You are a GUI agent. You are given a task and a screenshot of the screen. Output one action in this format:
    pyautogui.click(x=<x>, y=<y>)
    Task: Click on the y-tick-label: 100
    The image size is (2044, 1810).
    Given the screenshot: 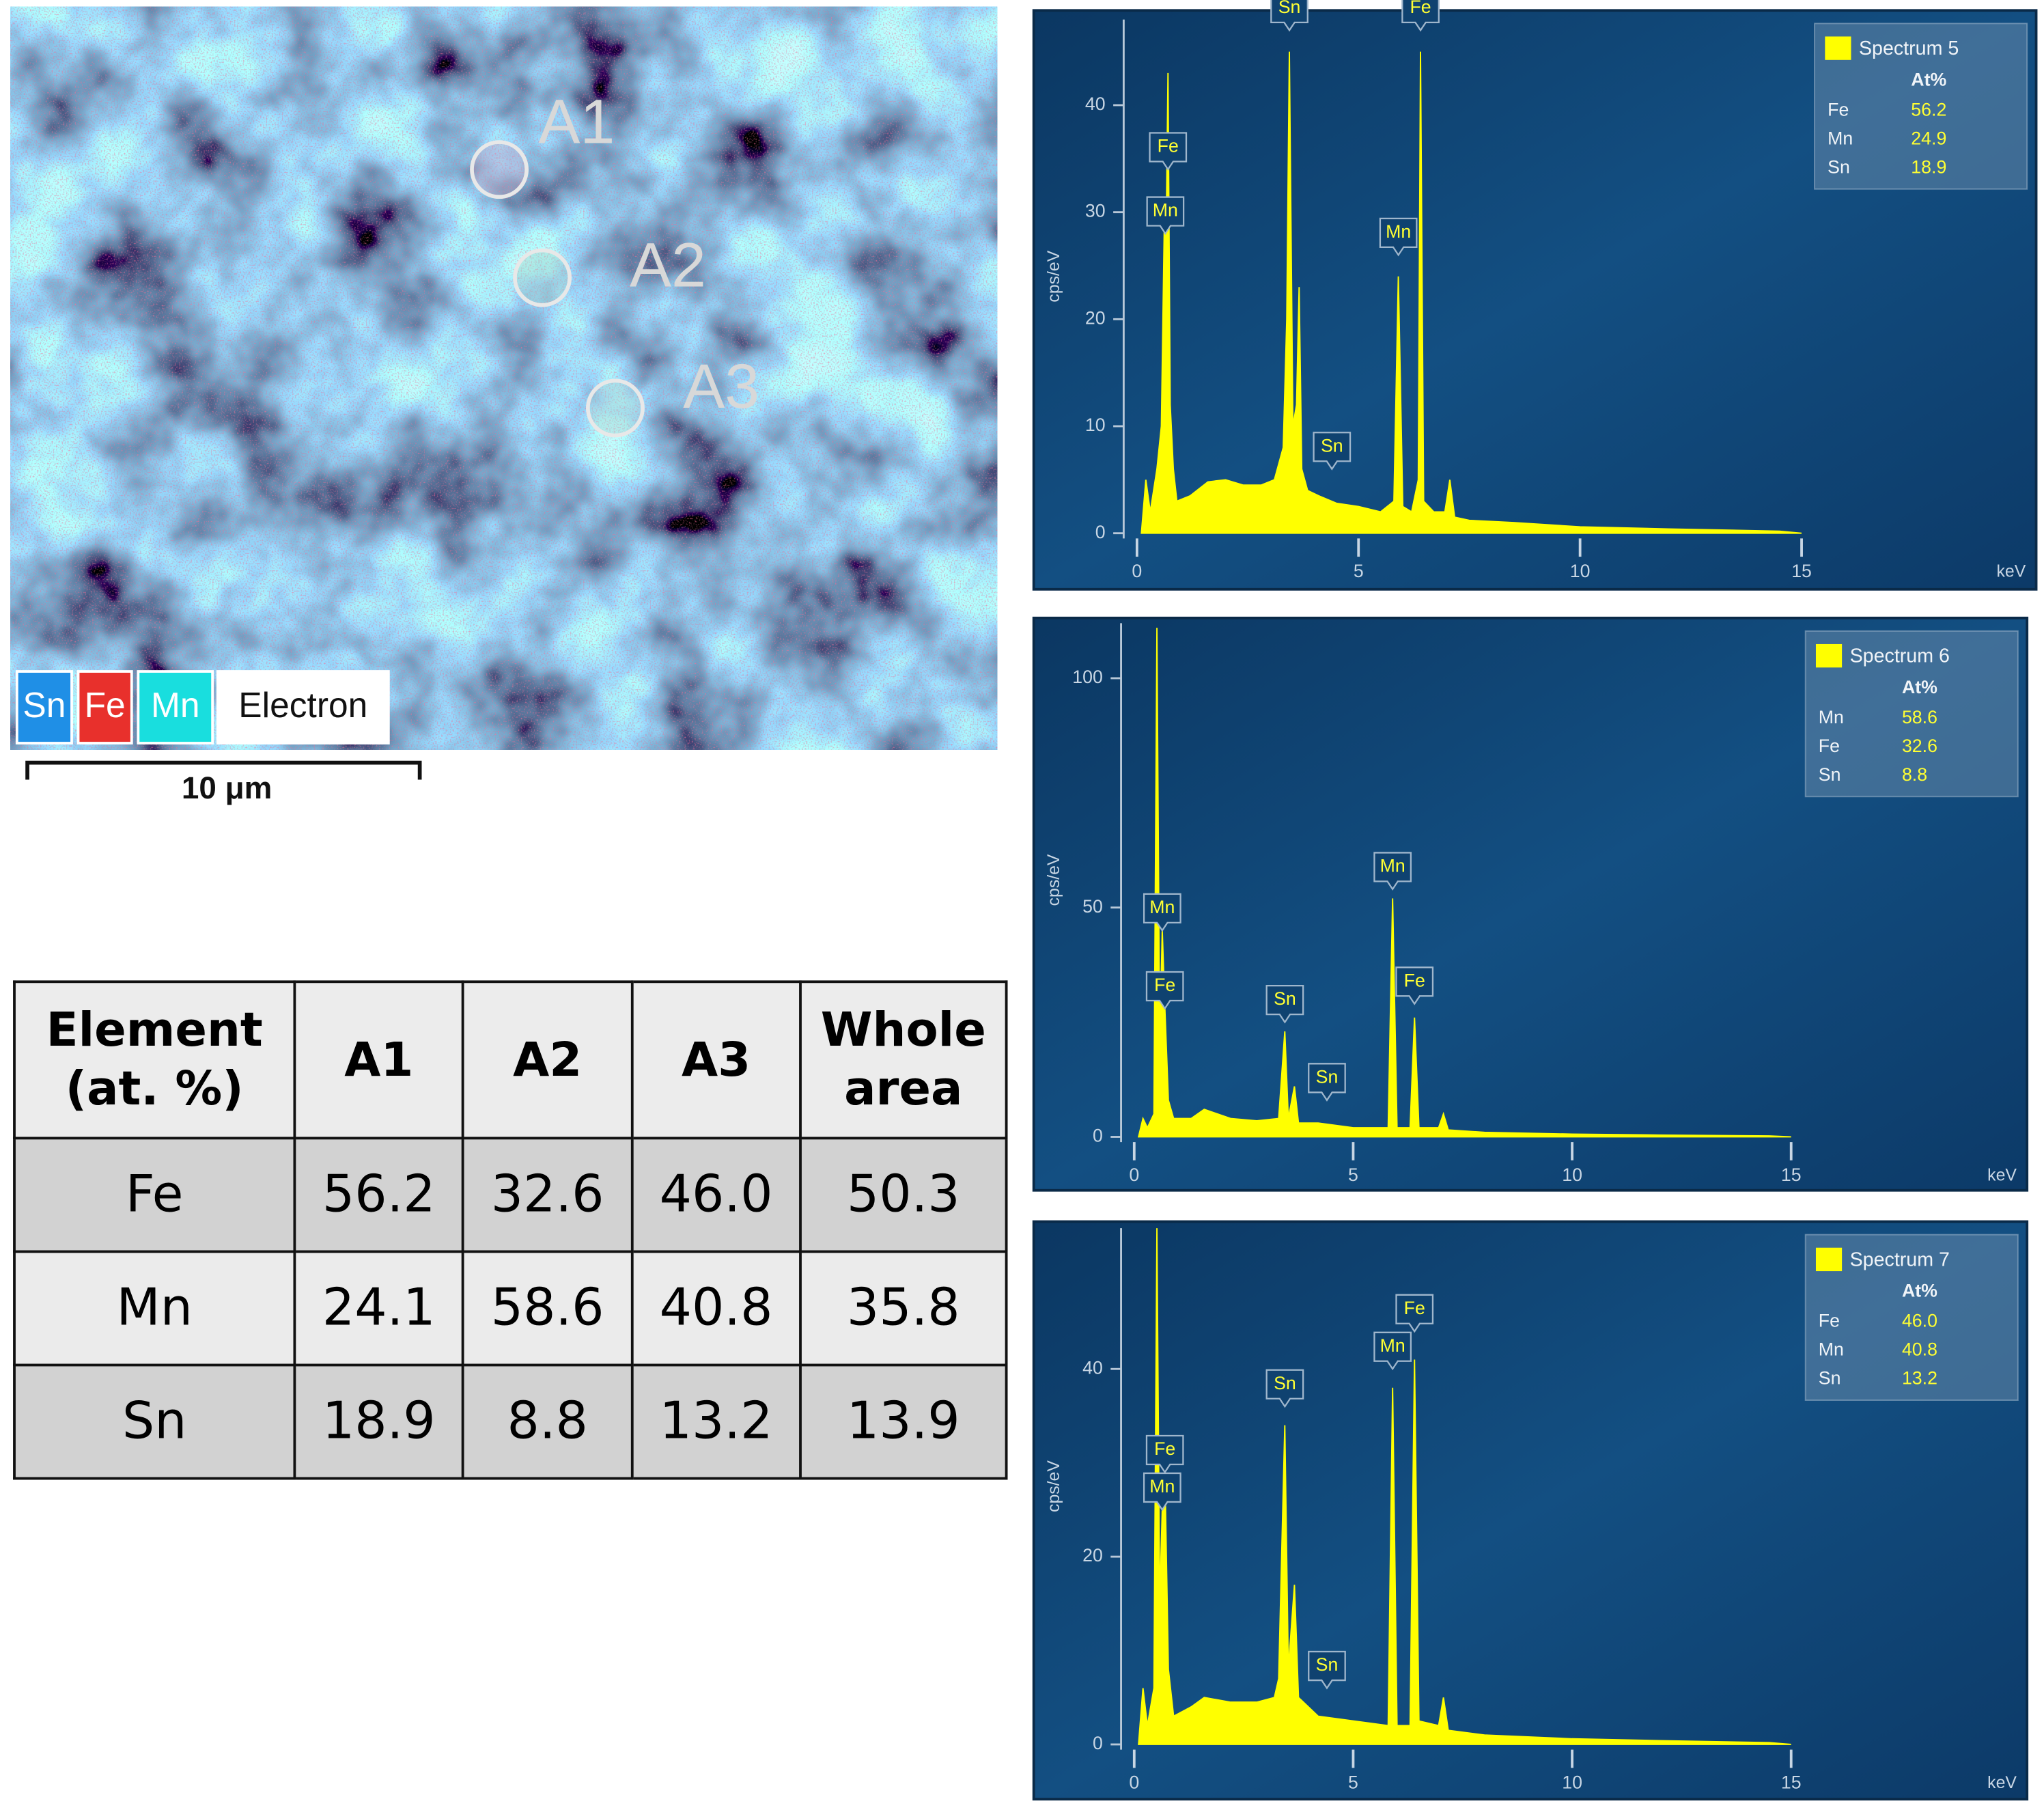 What is the action you would take?
    pyautogui.click(x=1087, y=677)
    